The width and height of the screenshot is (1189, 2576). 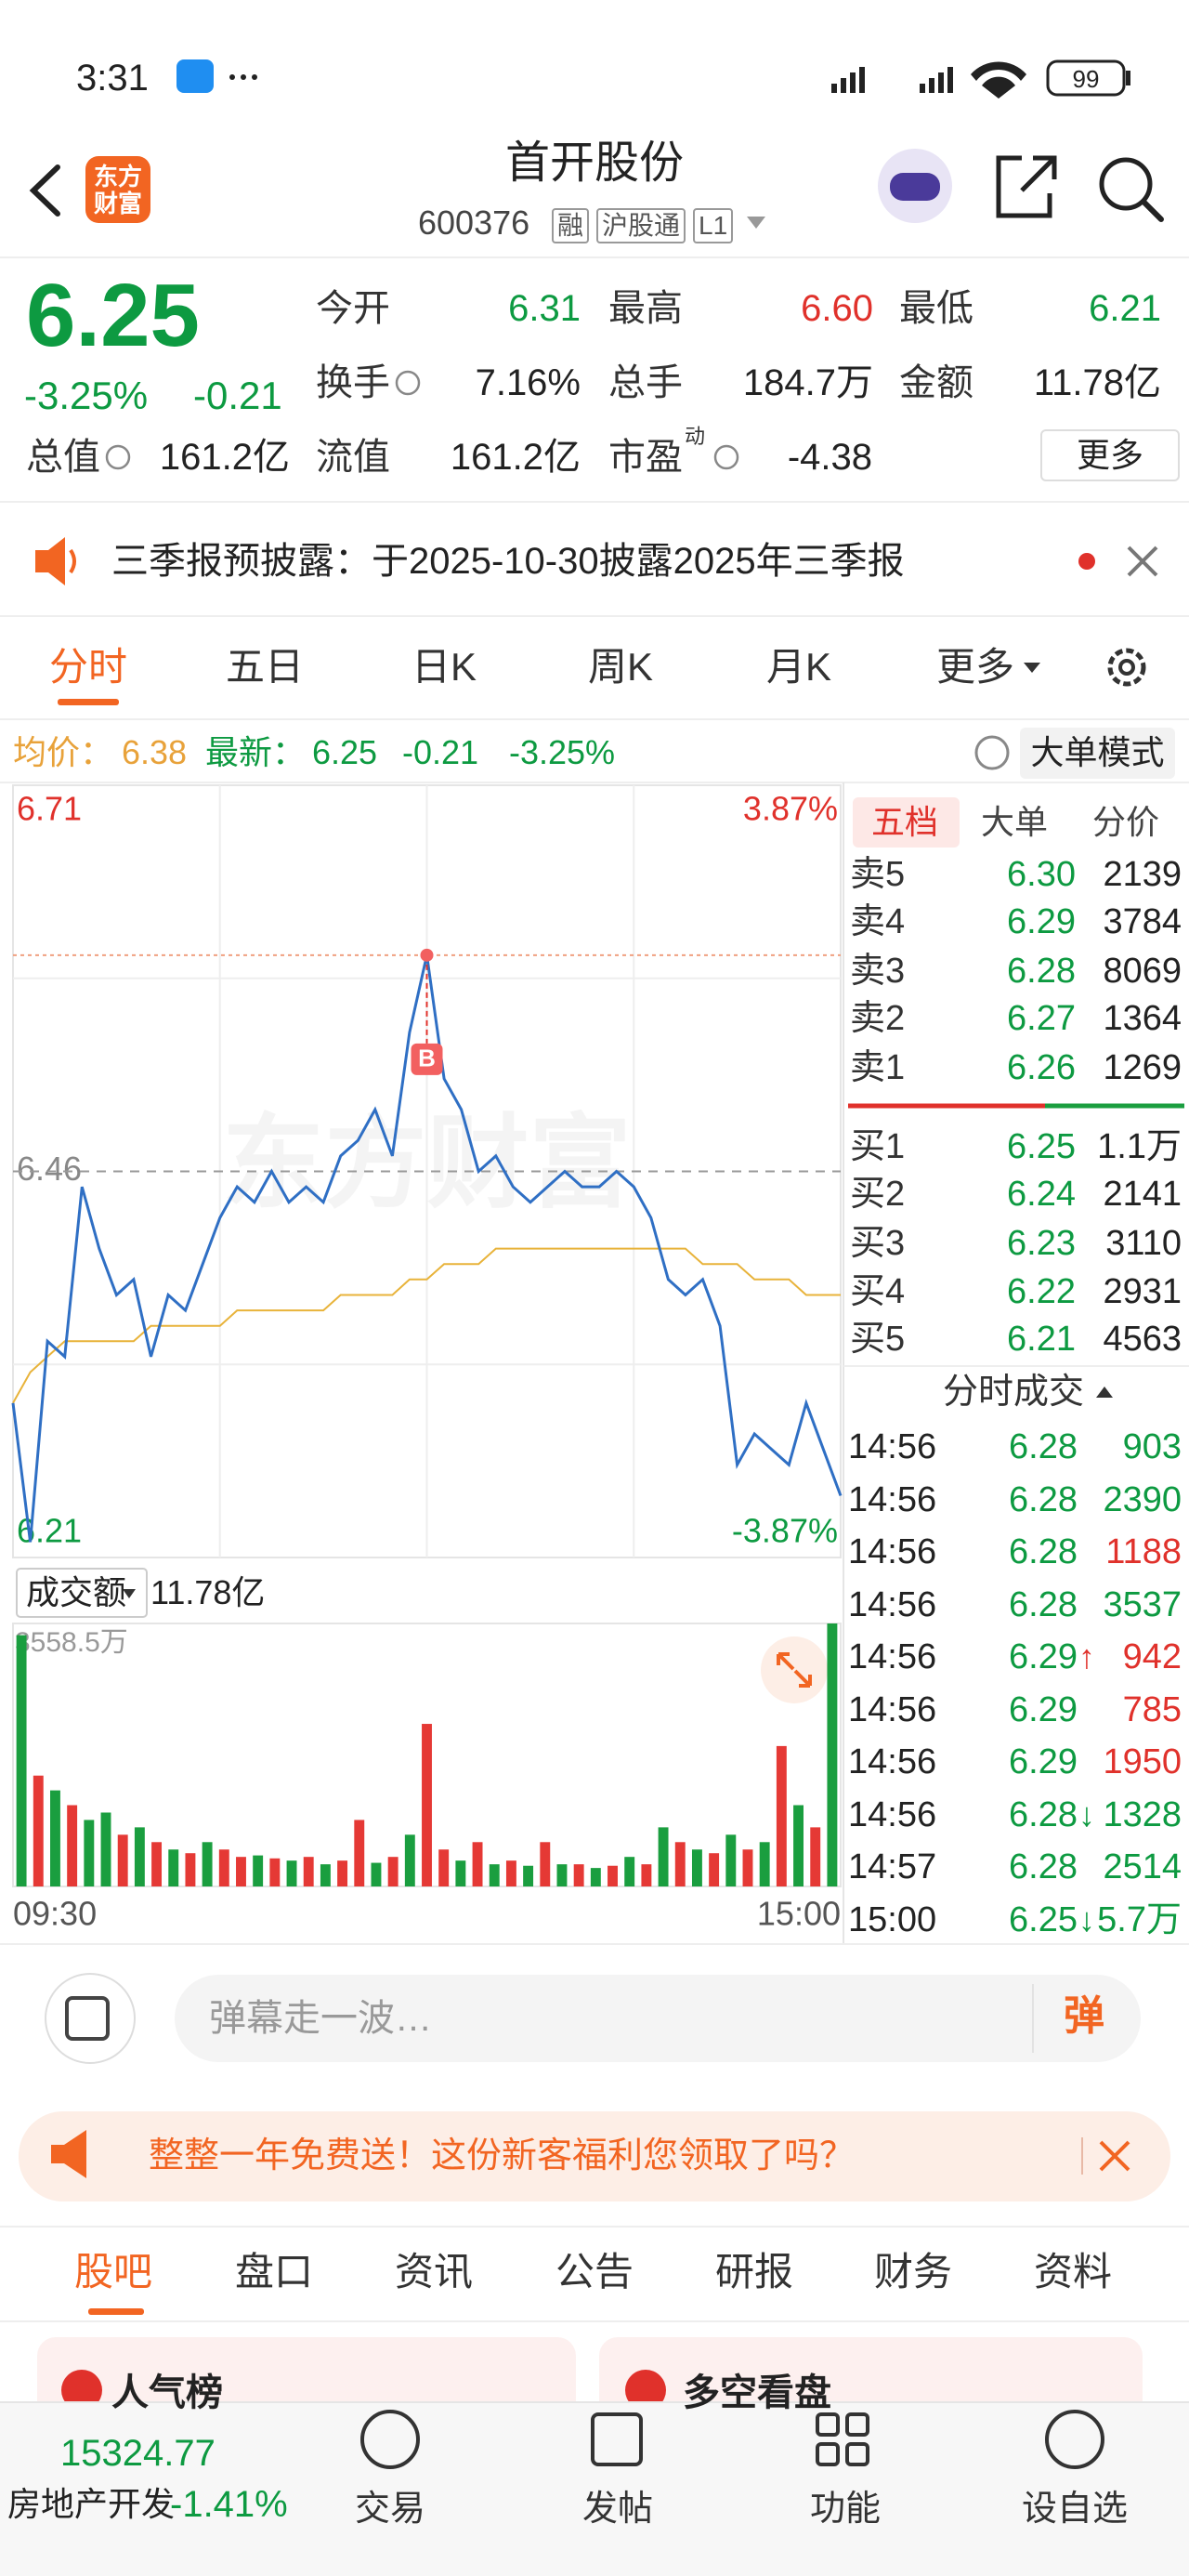 What do you see at coordinates (992, 752) in the screenshot?
I see `help-icon` at bounding box center [992, 752].